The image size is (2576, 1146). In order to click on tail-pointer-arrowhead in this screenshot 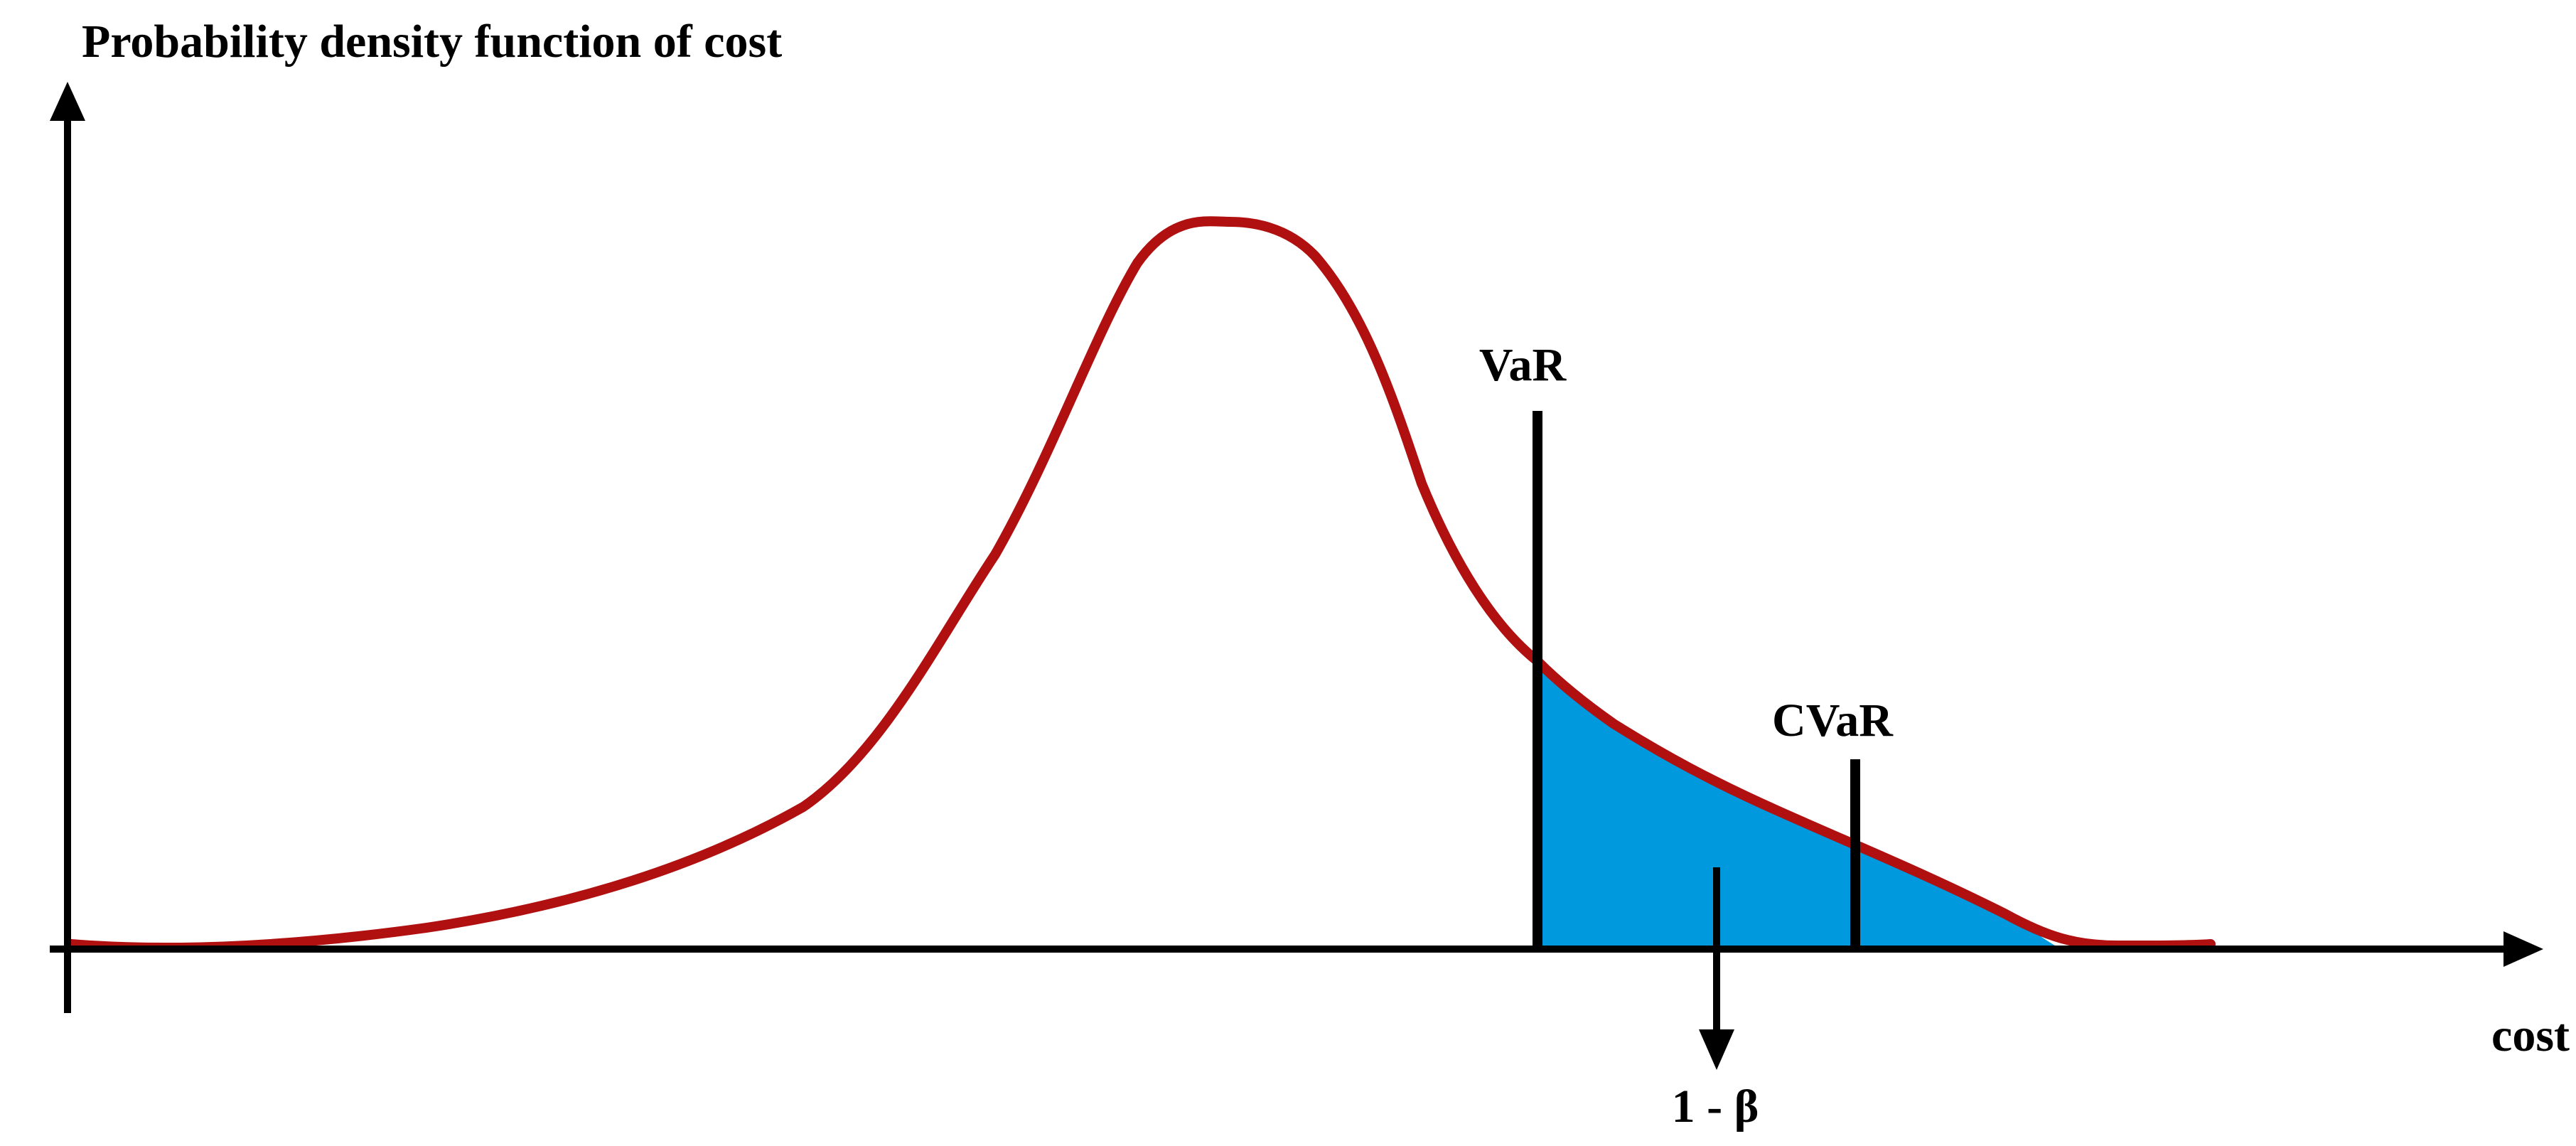, I will do `click(1716, 1049)`.